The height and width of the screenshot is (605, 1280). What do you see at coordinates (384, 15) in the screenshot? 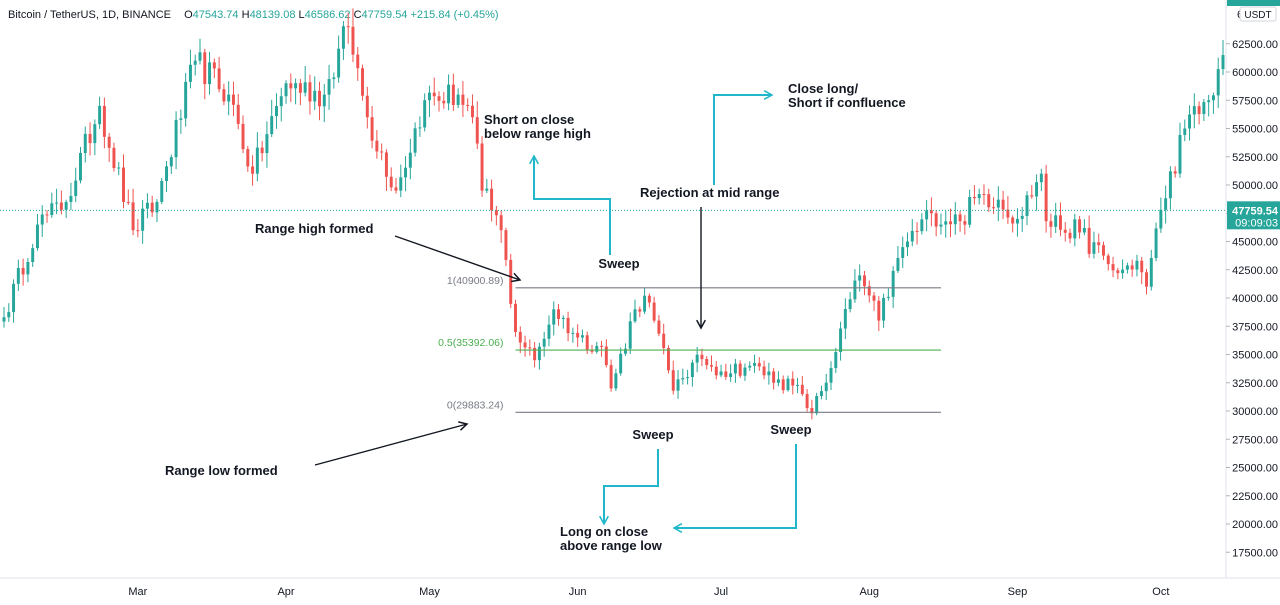
I see `ohlc-close: 47759.54` at bounding box center [384, 15].